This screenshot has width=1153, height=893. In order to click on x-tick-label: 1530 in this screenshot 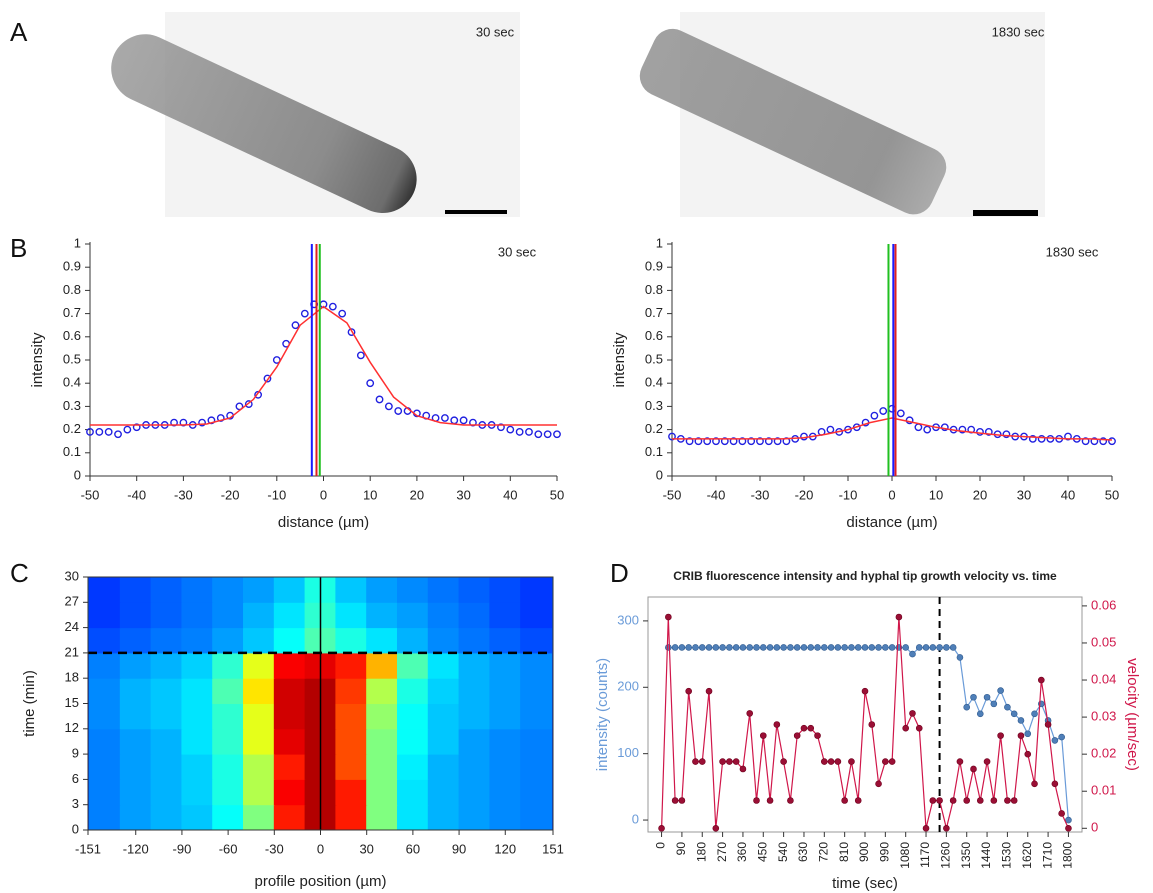, I will do `click(1007, 855)`.